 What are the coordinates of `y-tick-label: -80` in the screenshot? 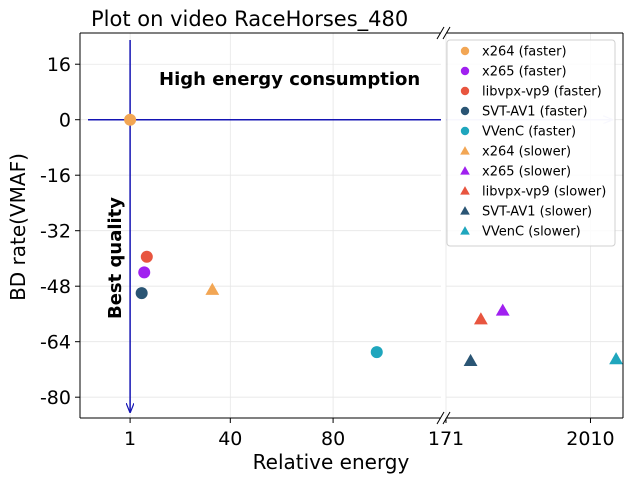 It's located at (55, 398).